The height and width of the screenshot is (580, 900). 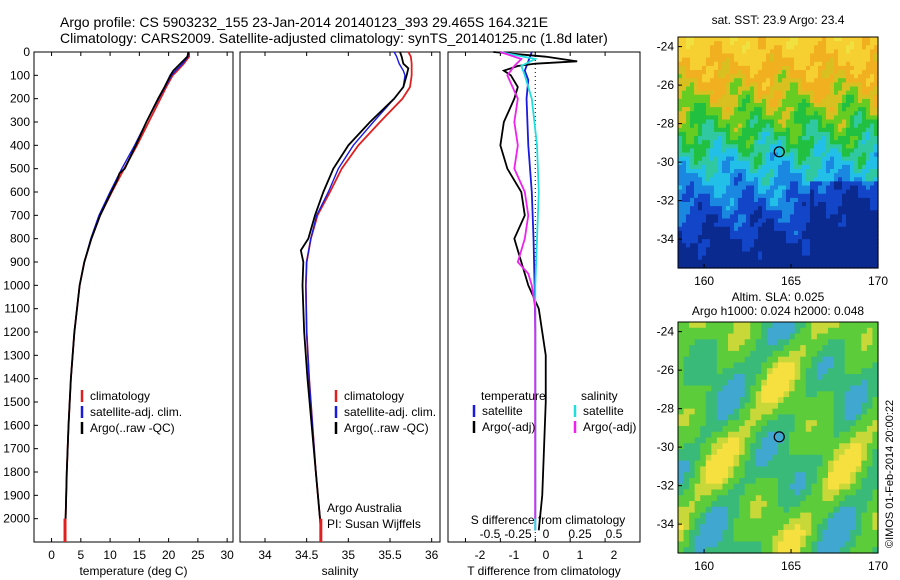 What do you see at coordinates (546, 555) in the screenshot?
I see `x-tick-label: 0` at bounding box center [546, 555].